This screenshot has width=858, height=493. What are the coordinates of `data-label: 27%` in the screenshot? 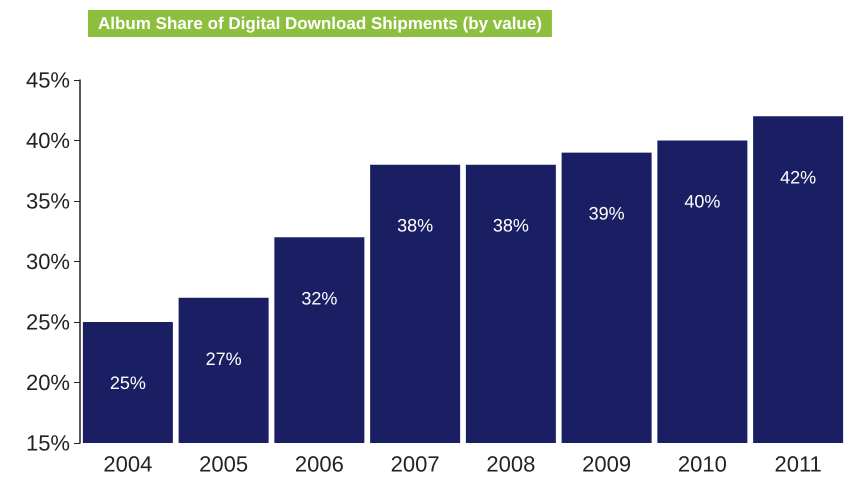 It's located at (224, 358).